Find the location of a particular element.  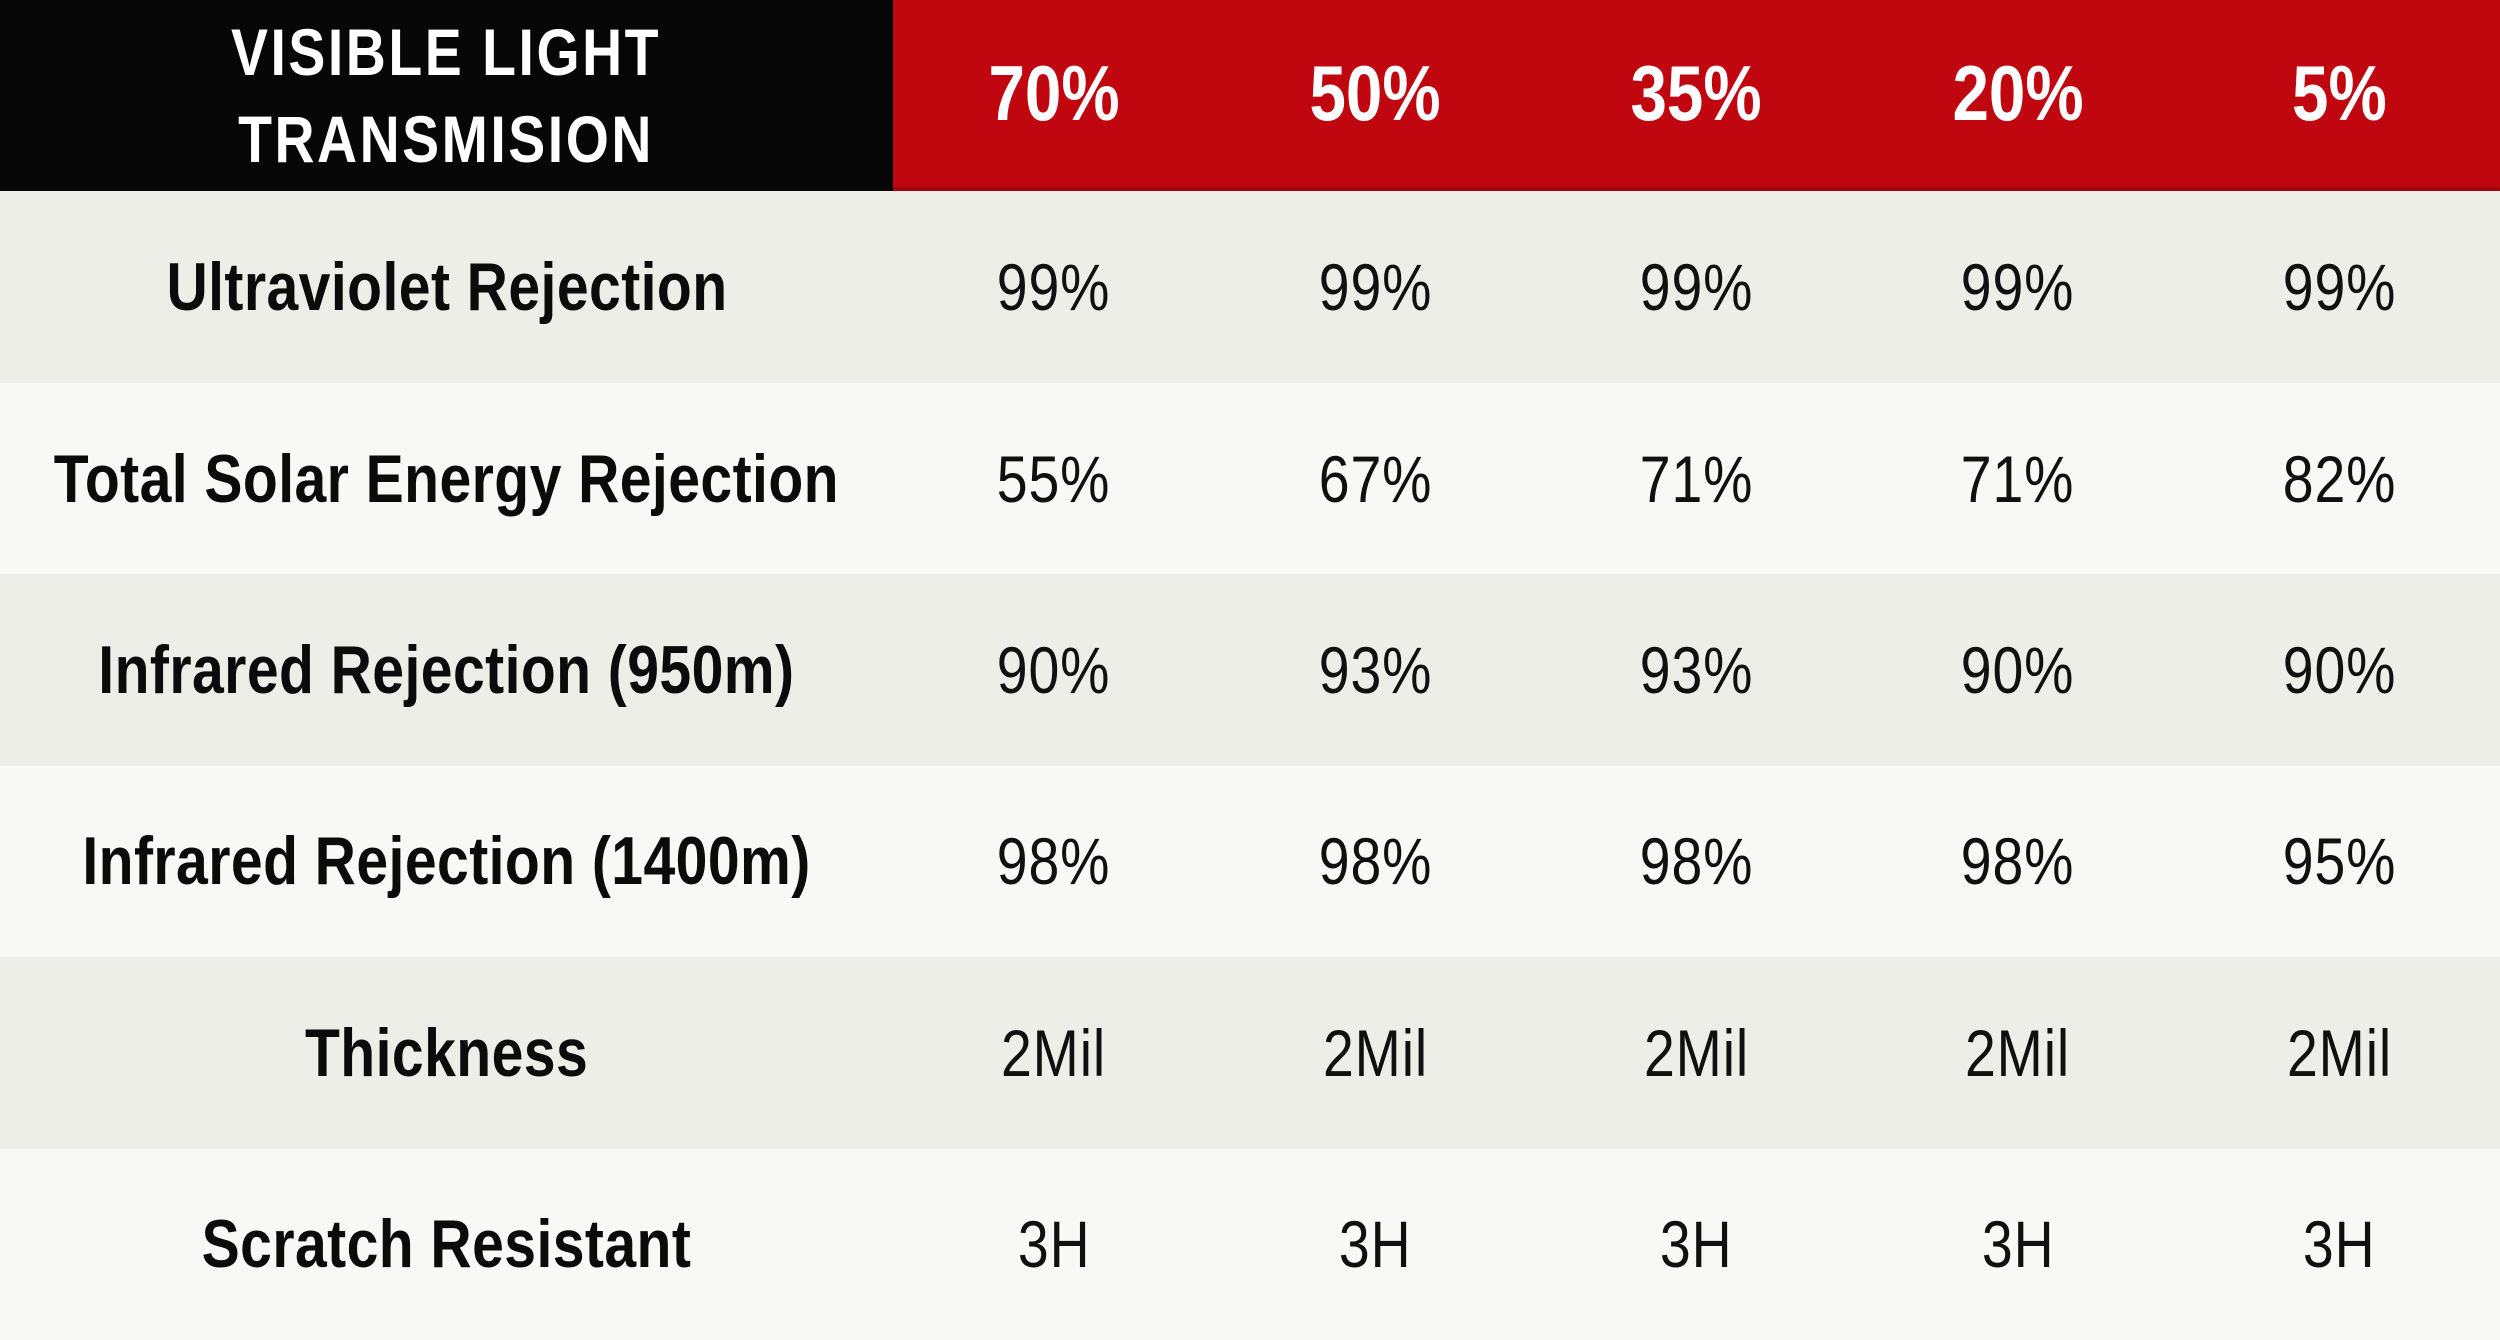

row-label-cell: Thickness is located at coordinates (446, 1053).